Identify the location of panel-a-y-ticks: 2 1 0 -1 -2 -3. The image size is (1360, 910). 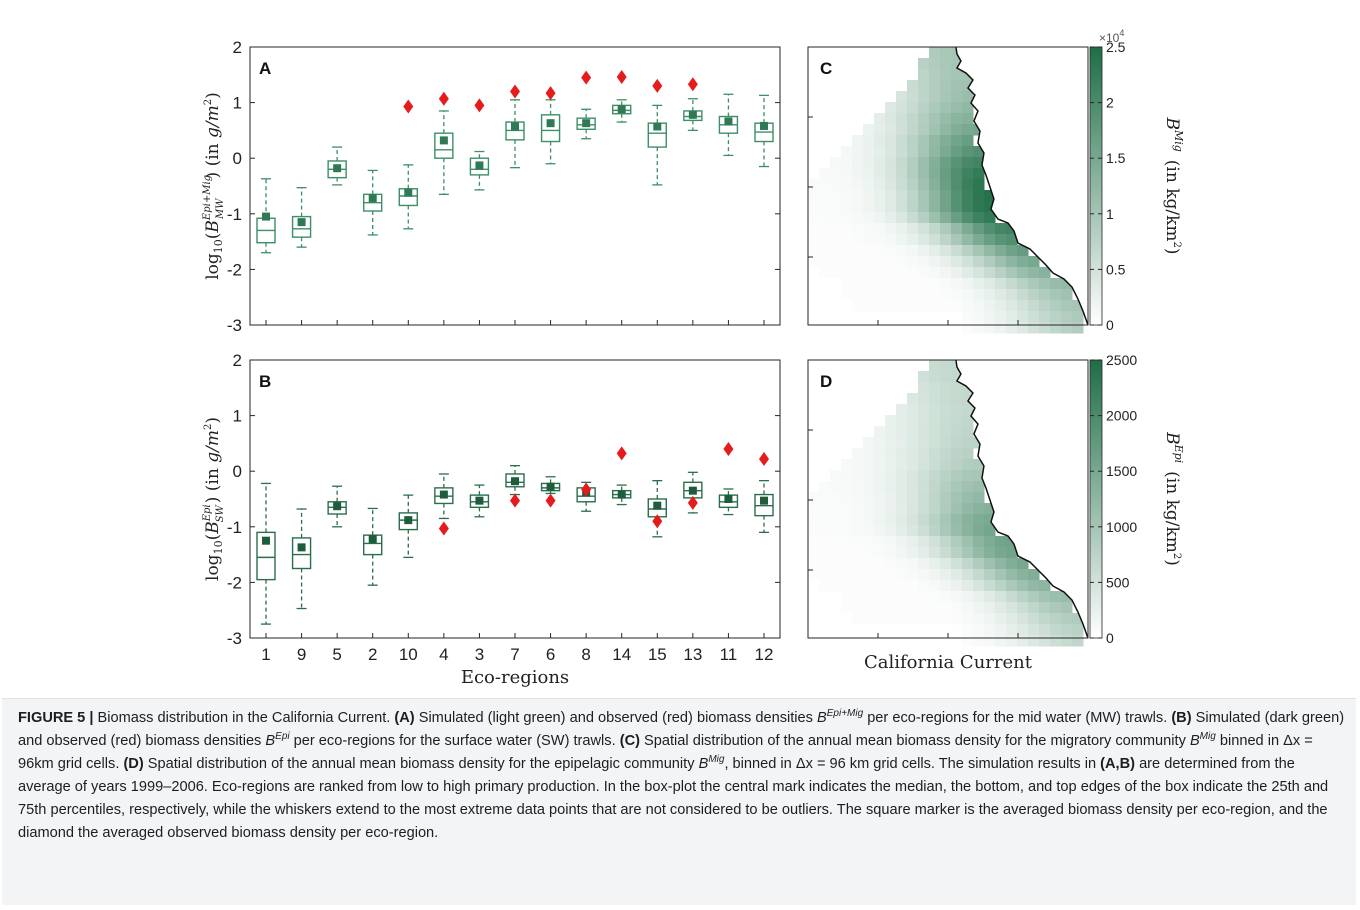
(503, 186).